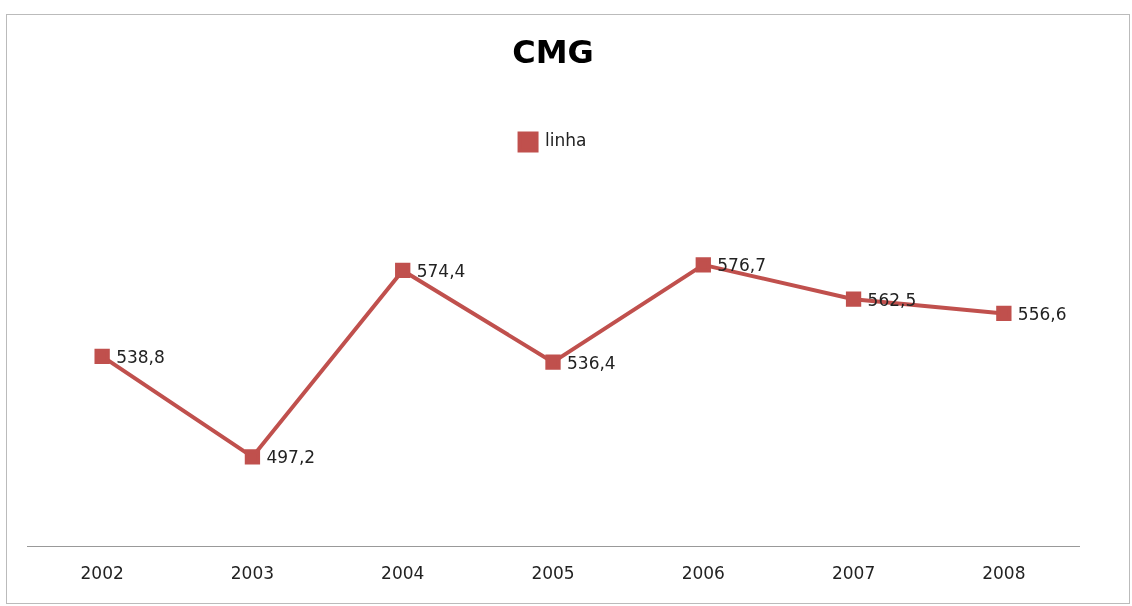 The image size is (1132, 606). Describe the element at coordinates (591, 362) in the screenshot. I see `data-label: 536,4` at that location.